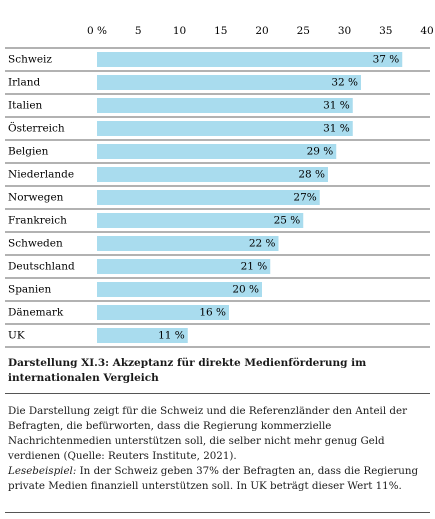 This screenshot has height=519, width=435. I want to click on y-tick-label: Norwegen, so click(36, 198).